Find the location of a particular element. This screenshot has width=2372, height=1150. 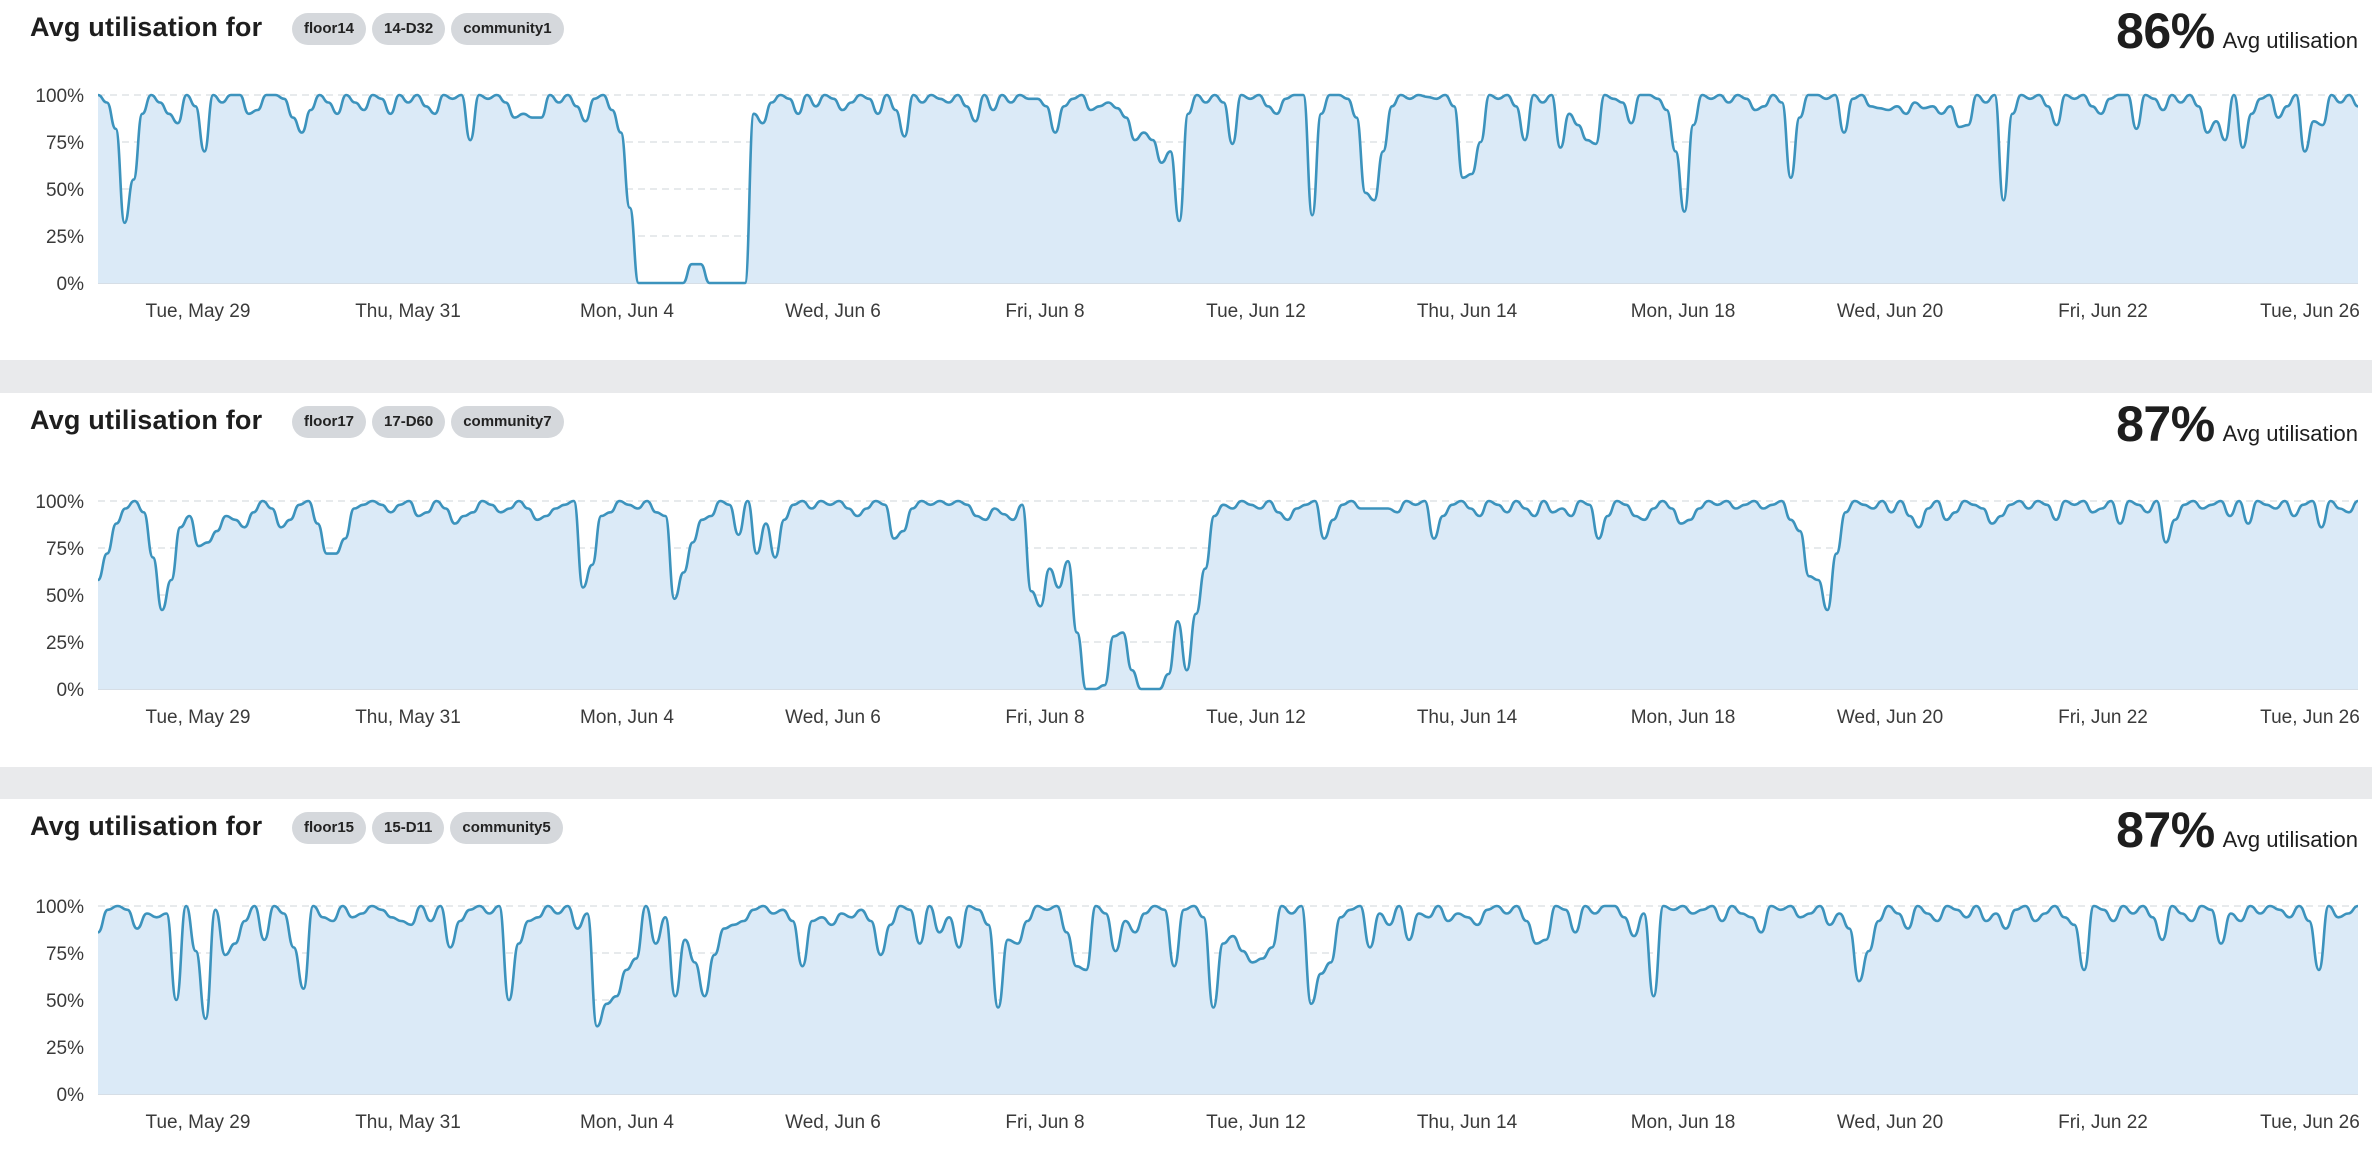

tag-list: floor17 17-D60 community7 is located at coordinates (428, 422).